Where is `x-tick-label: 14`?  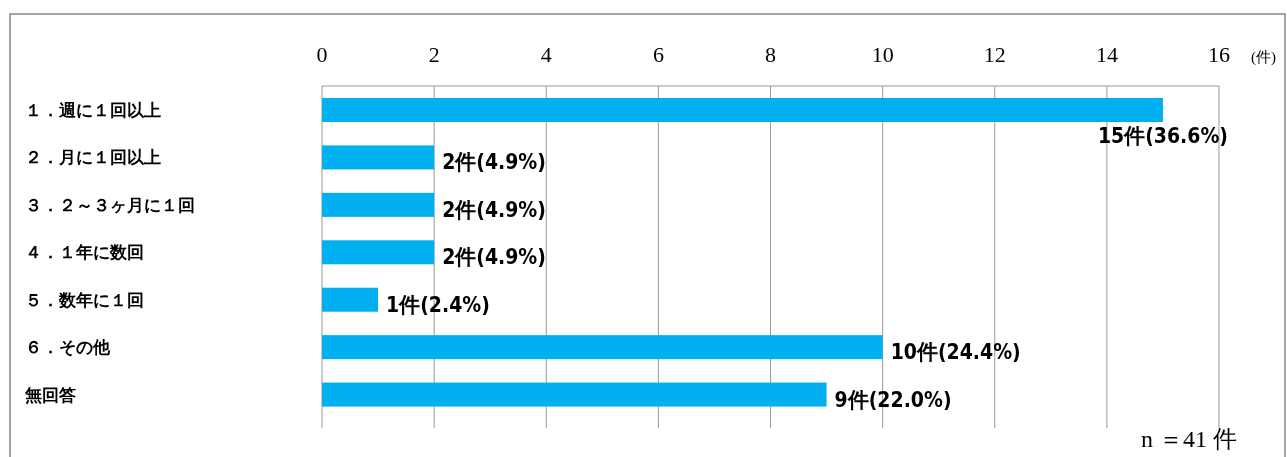 x-tick-label: 14 is located at coordinates (1106, 54).